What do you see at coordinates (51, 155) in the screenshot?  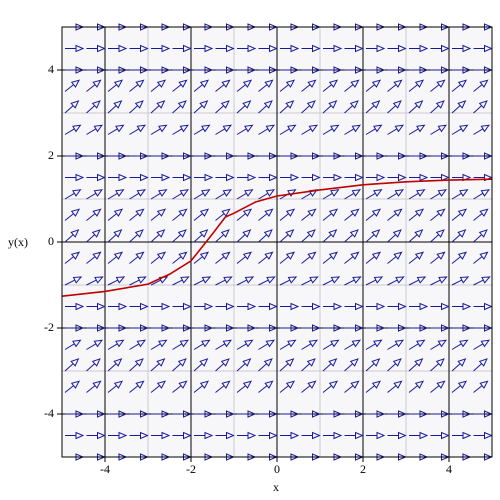 I see `y-tick-label: 2` at bounding box center [51, 155].